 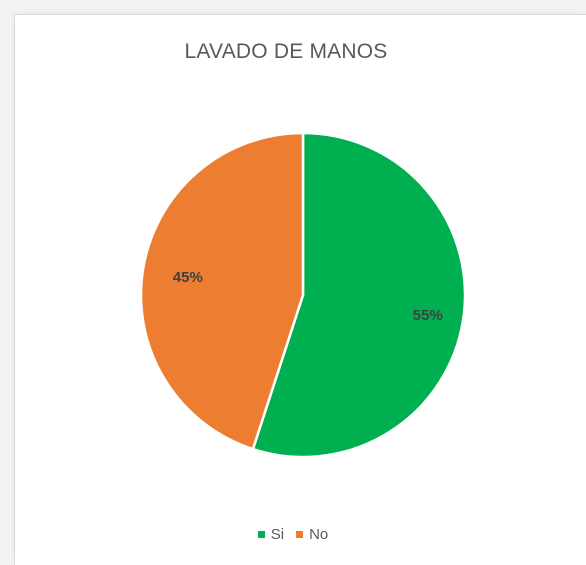 What do you see at coordinates (188, 277) in the screenshot?
I see `pie-label-no: 45%` at bounding box center [188, 277].